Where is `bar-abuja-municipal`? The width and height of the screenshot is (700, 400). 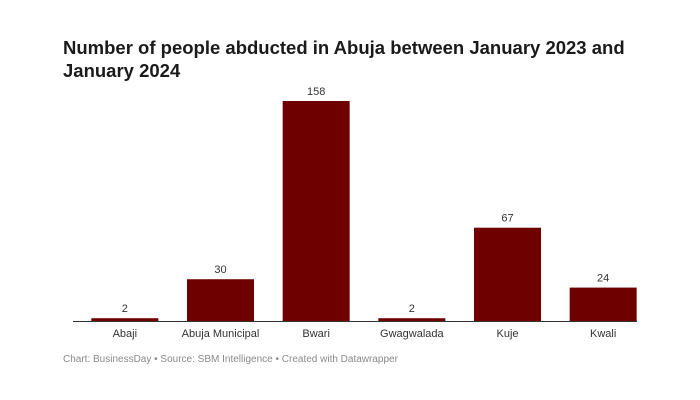 bar-abuja-municipal is located at coordinates (220, 300).